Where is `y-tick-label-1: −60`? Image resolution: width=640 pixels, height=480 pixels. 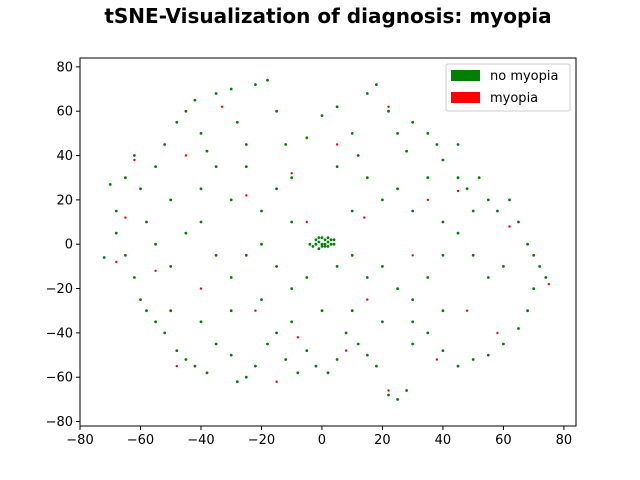 y-tick-label-1: −60 is located at coordinates (59, 378).